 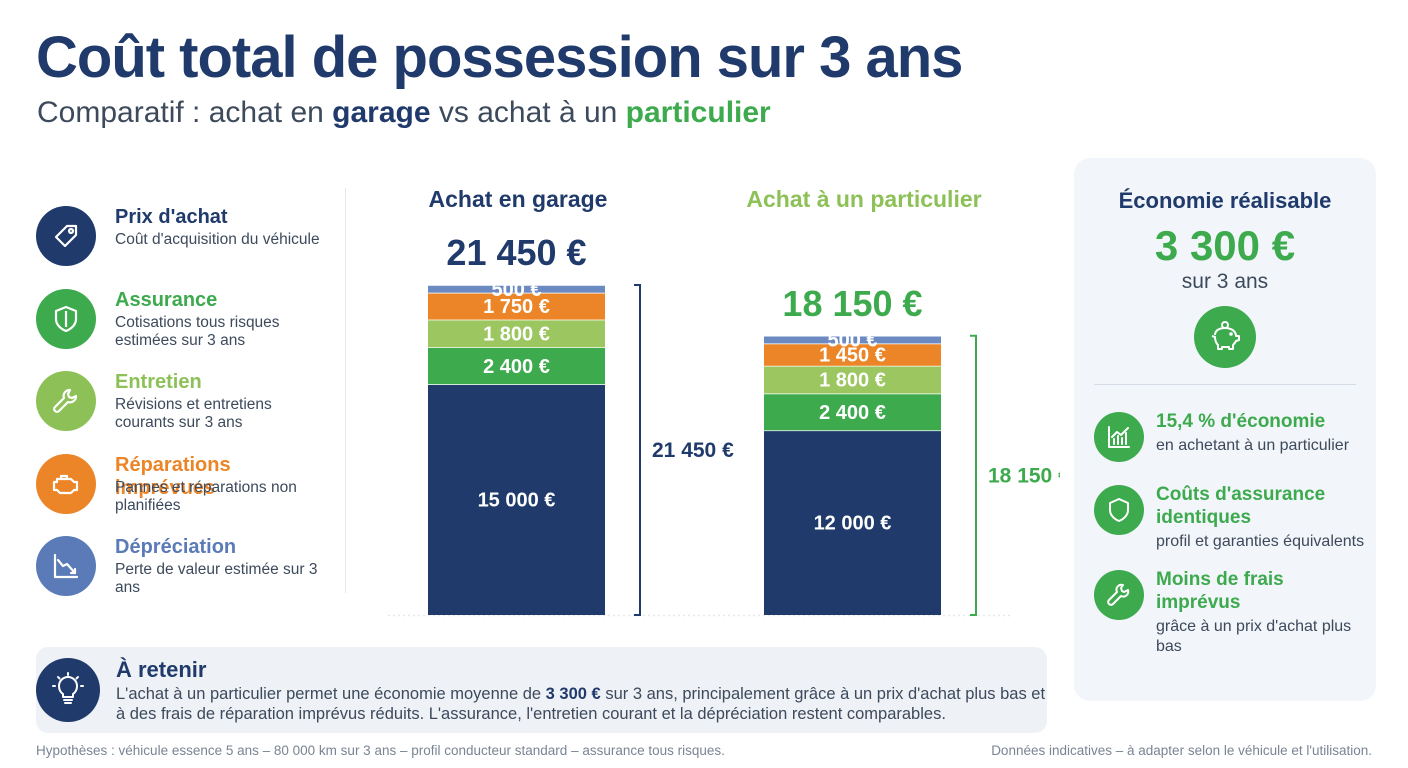 I want to click on page-title: Coût total de possession sur 3 ans, so click(x=499, y=57).